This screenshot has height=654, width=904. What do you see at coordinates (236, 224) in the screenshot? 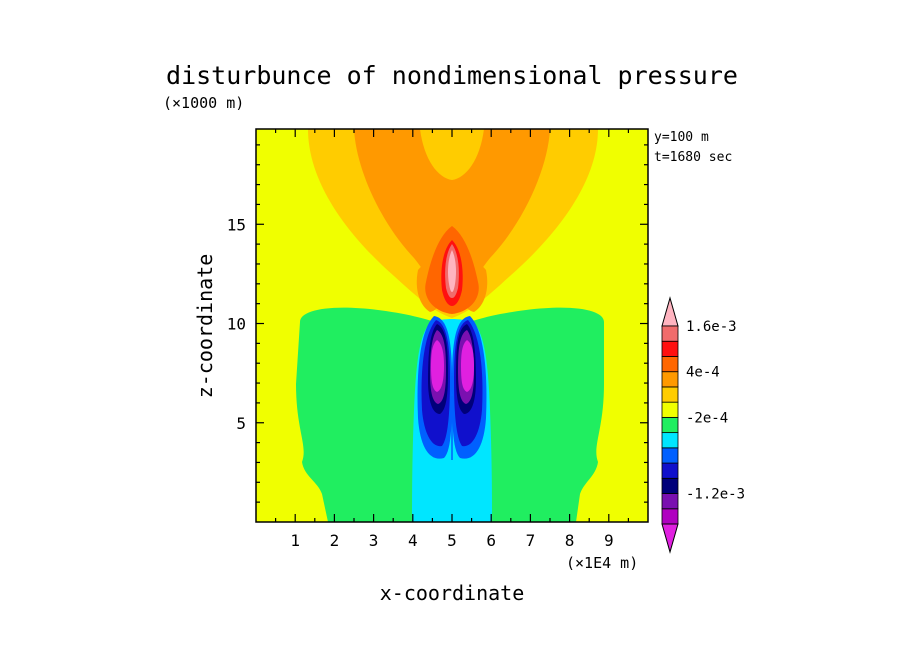
I see `y-tick-label: 15` at bounding box center [236, 224].